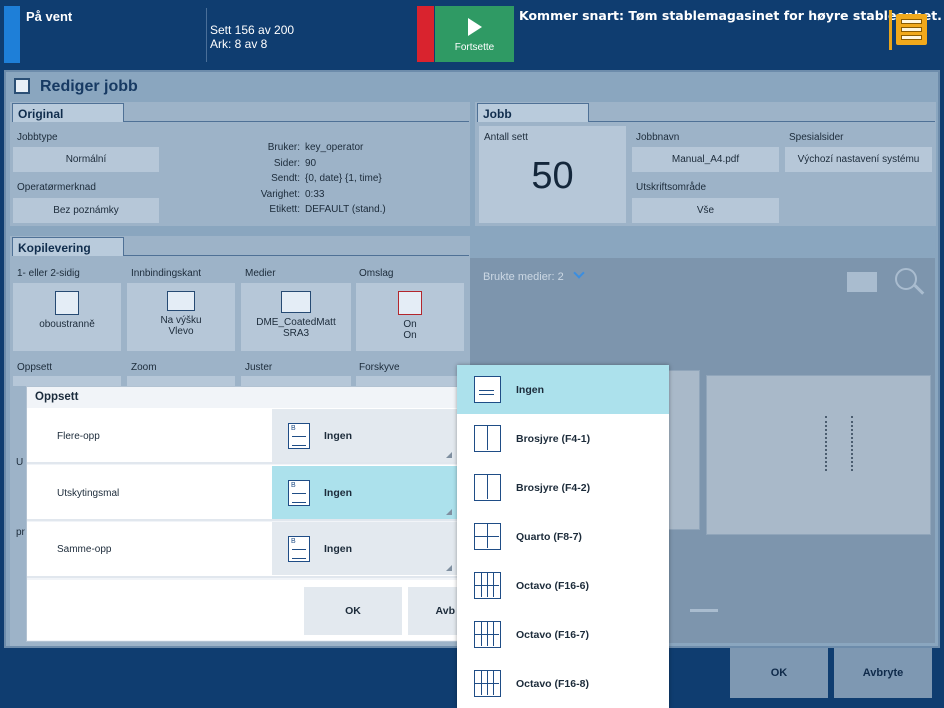  What do you see at coordinates (410, 381) in the screenshot?
I see `shift-tile` at bounding box center [410, 381].